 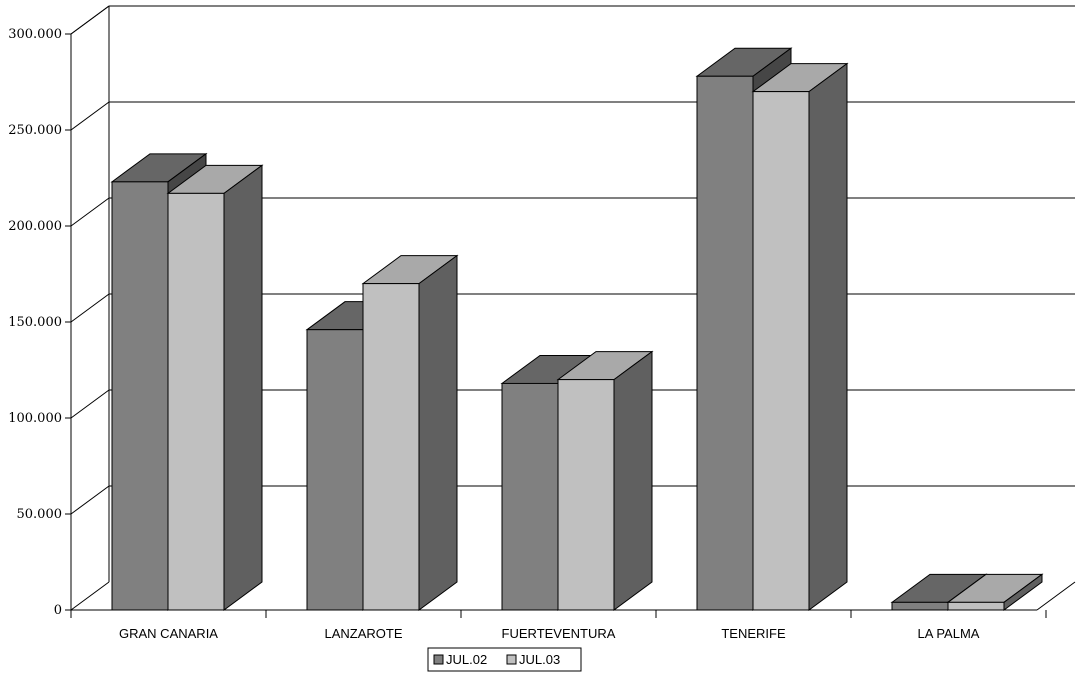 What do you see at coordinates (539, 659) in the screenshot?
I see `legend-label: JUL.03` at bounding box center [539, 659].